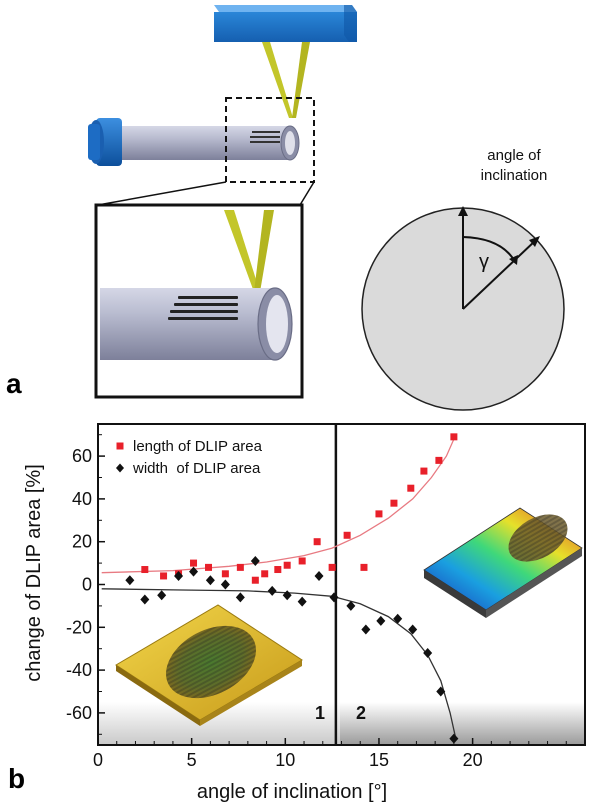 The width and height of the screenshot is (593, 805). Describe the element at coordinates (270, 140) in the screenshot. I see `zoom-region-box` at that location.